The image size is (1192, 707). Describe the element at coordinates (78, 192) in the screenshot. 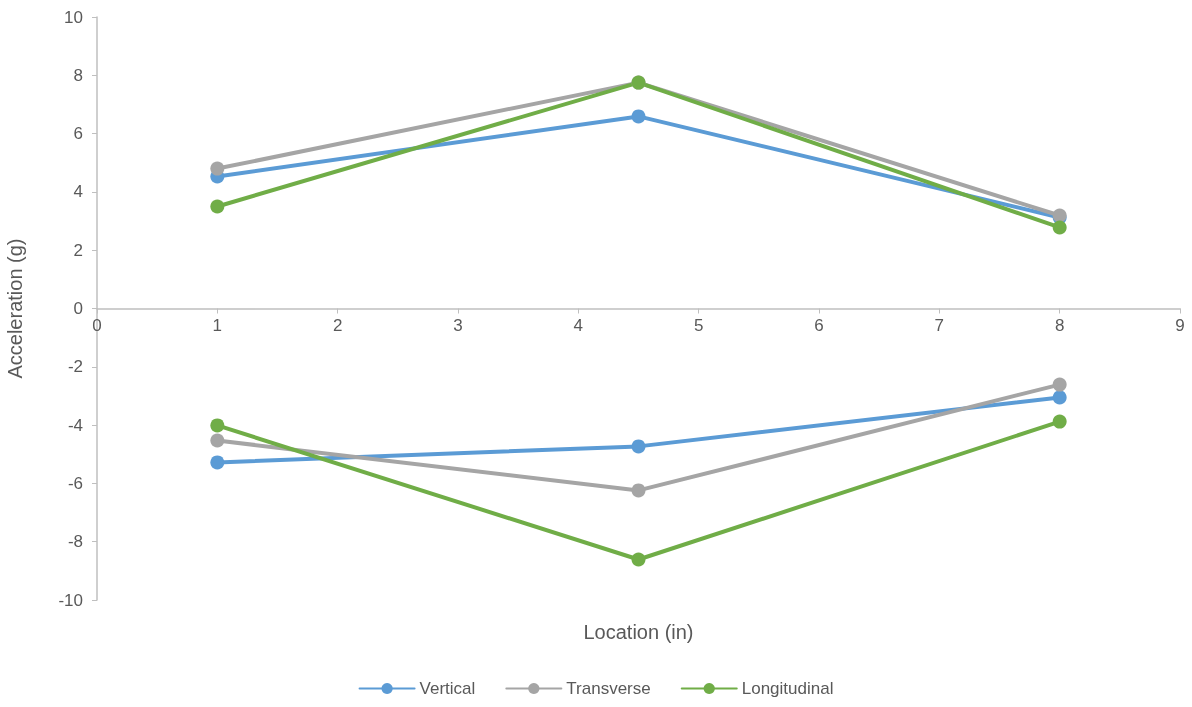

I see `y-tick-label: 4` at that location.